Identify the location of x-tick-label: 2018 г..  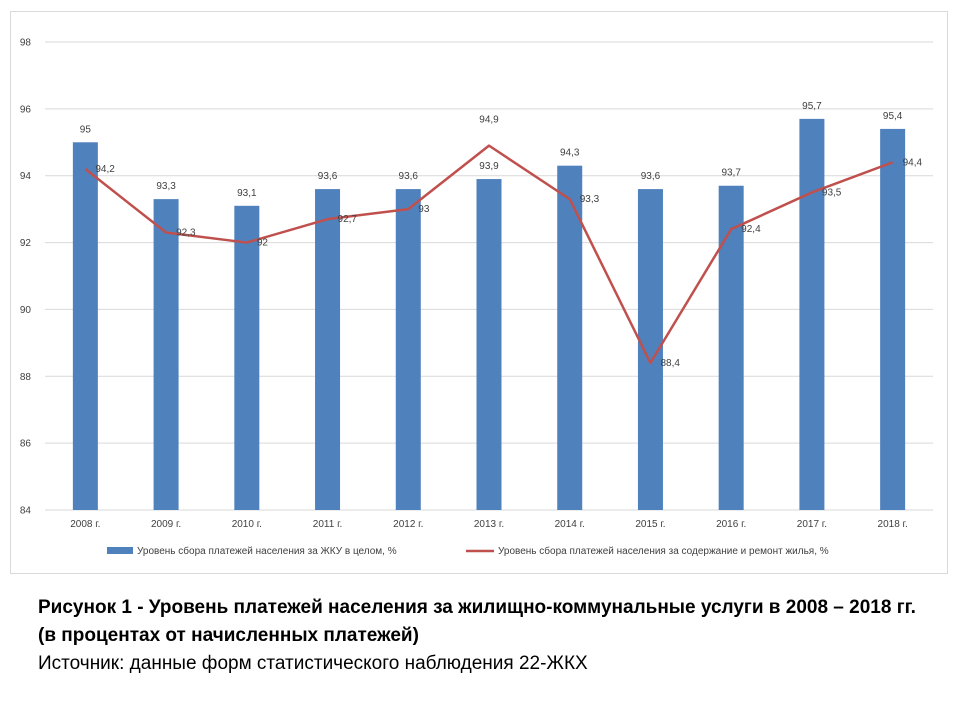
(893, 524).